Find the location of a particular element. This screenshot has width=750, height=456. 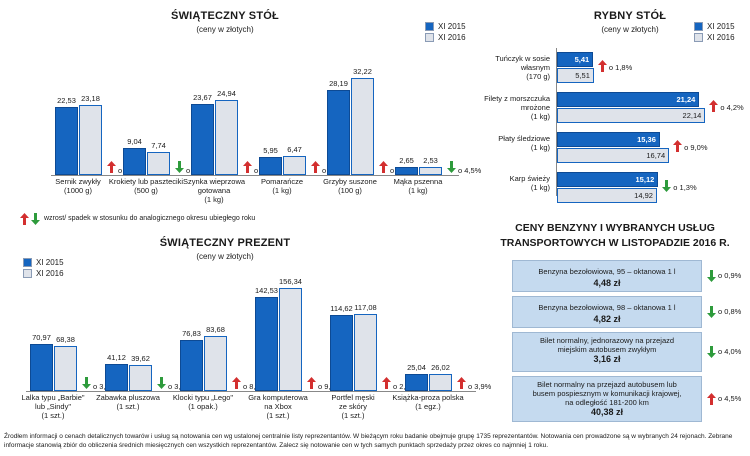

change-label: o 4,2% is located at coordinates (732, 107).